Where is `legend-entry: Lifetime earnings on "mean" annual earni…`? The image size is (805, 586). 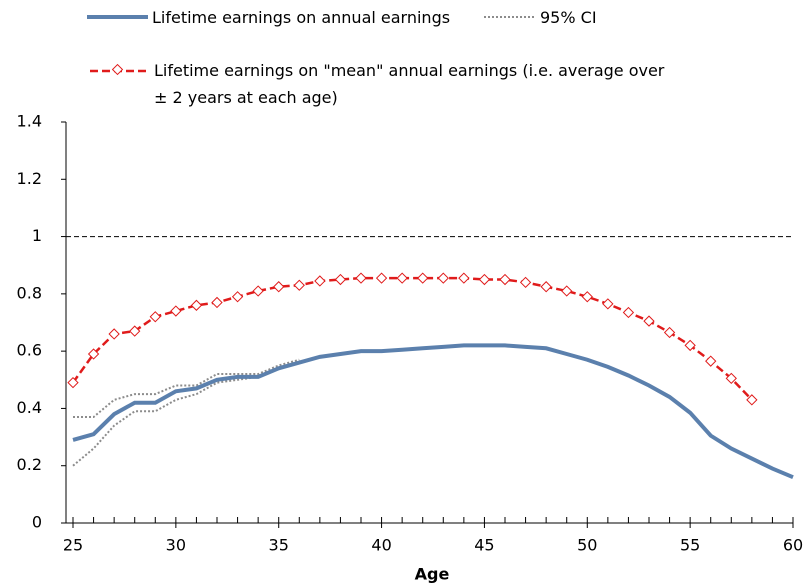 legend-entry: Lifetime earnings on "mean" annual earni… is located at coordinates (409, 84).